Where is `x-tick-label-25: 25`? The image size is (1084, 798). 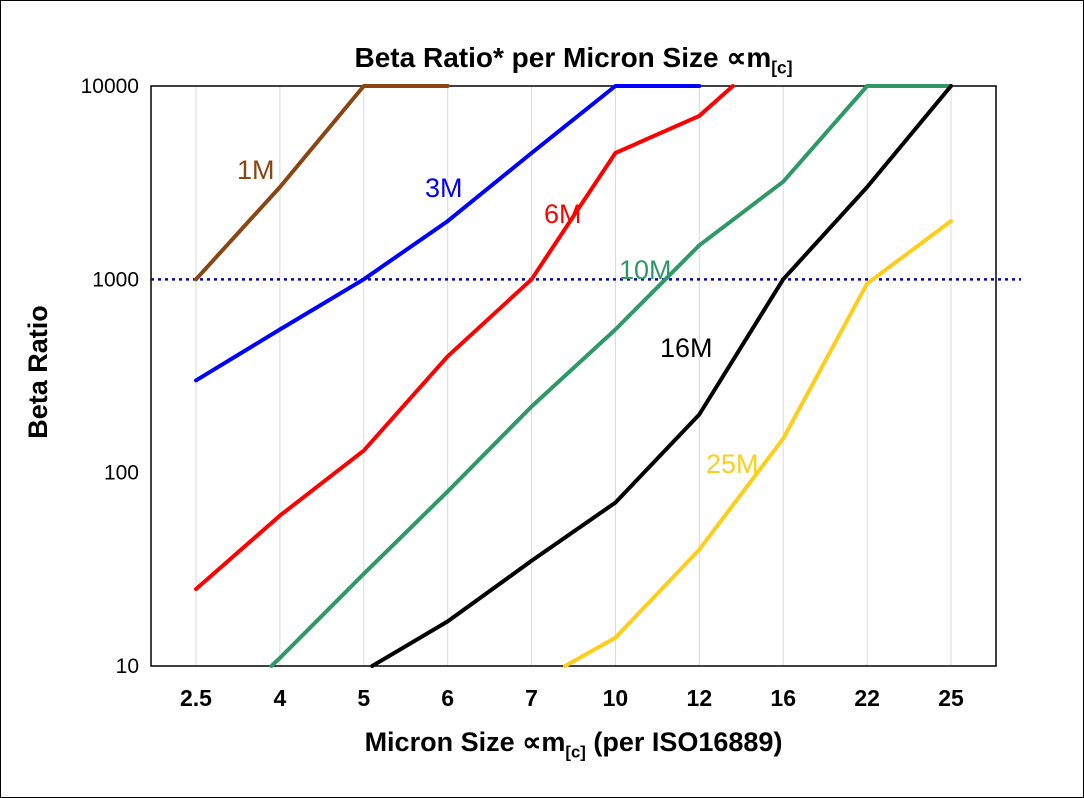
x-tick-label-25: 25 is located at coordinates (951, 698).